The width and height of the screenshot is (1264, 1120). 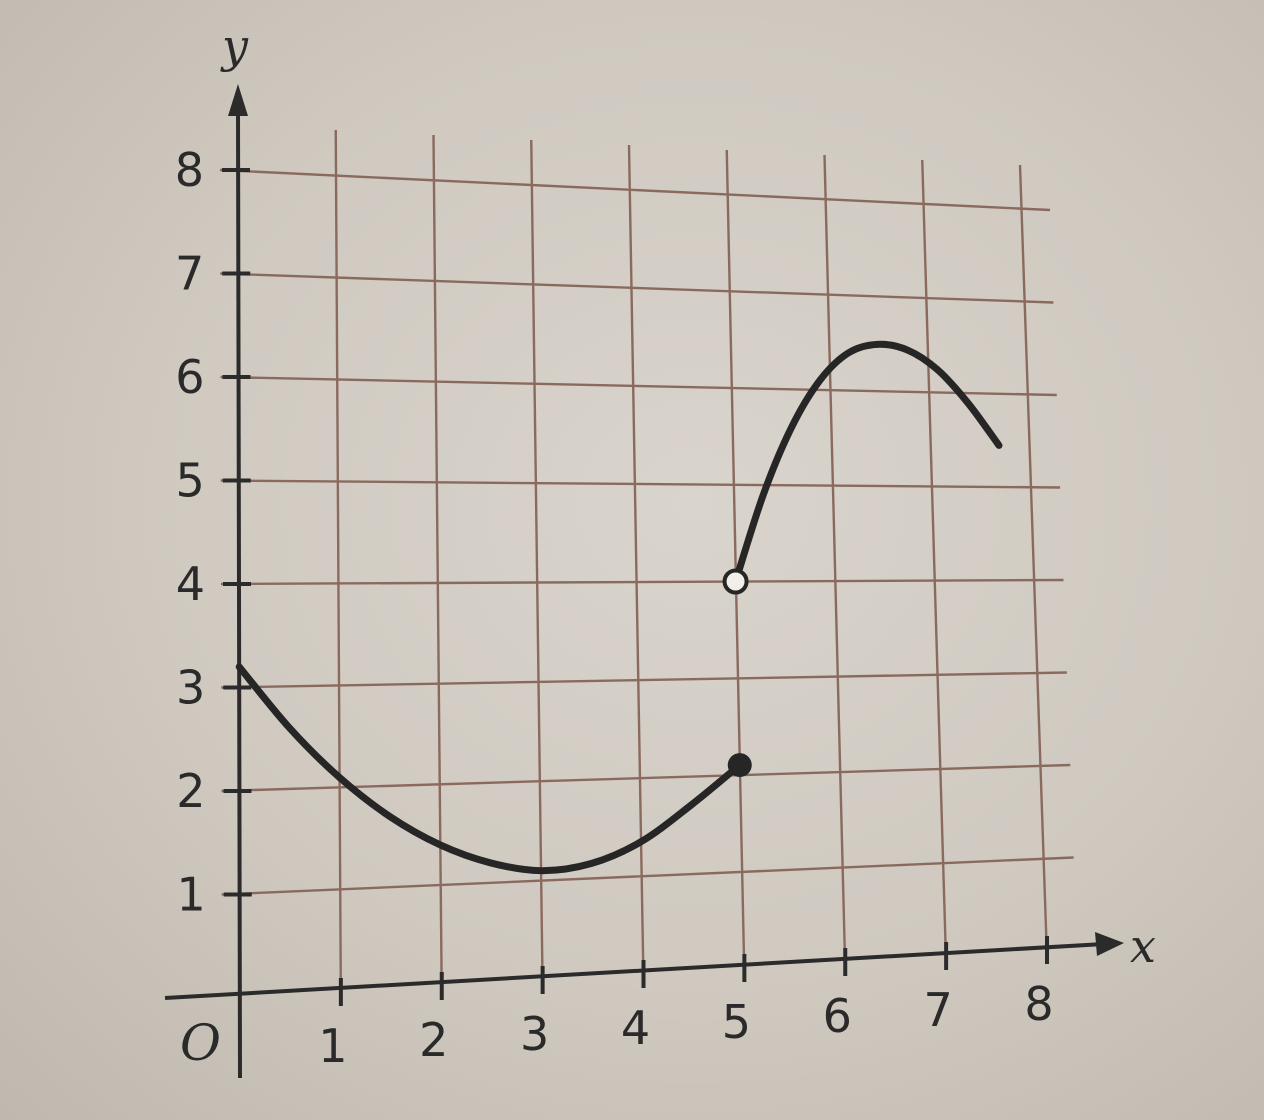 I want to click on y-axis, so click(x=239, y=594).